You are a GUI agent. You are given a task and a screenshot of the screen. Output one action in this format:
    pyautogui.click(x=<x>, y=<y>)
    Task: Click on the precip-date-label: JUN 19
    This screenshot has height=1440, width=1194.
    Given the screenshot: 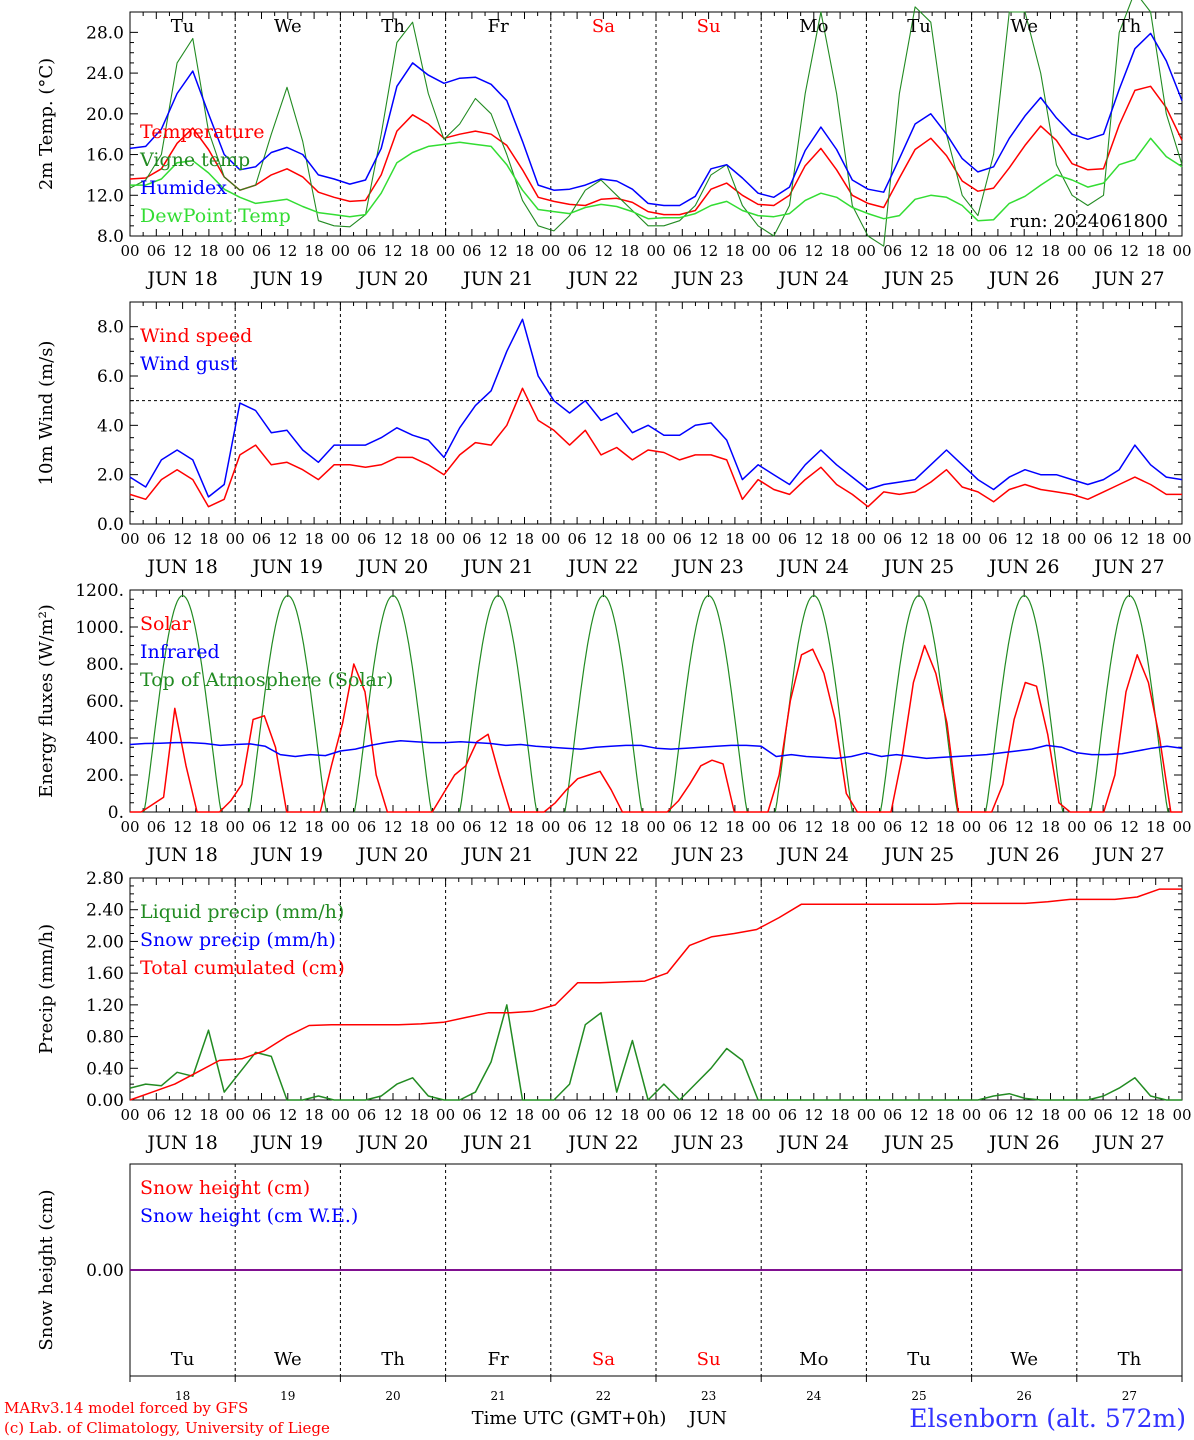 What is the action you would take?
    pyautogui.click(x=287, y=1143)
    